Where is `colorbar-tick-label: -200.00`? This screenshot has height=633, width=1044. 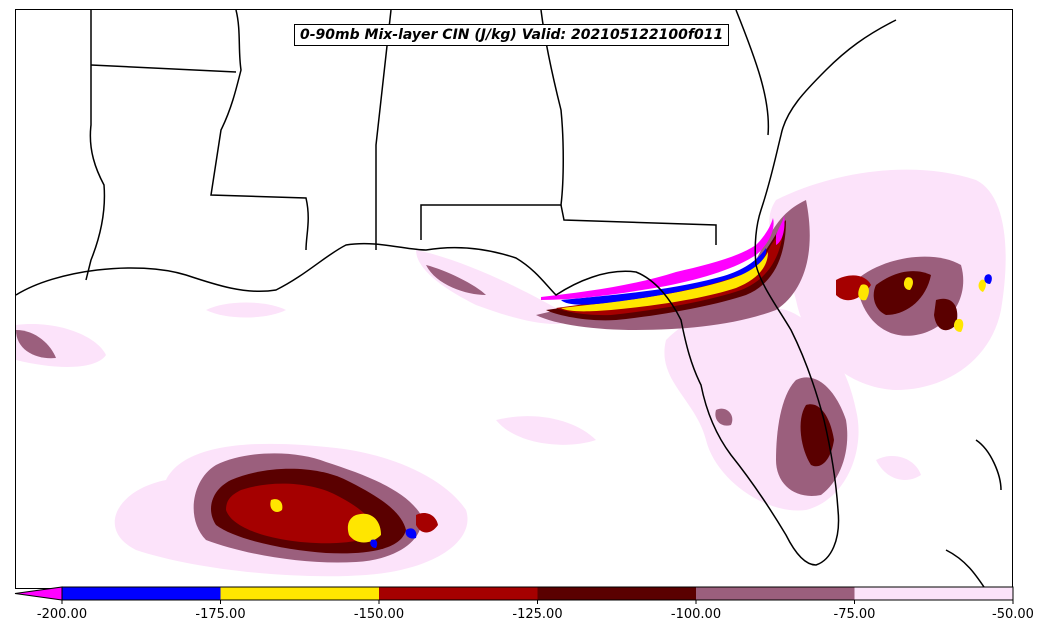 colorbar-tick-label: -200.00 is located at coordinates (62, 614).